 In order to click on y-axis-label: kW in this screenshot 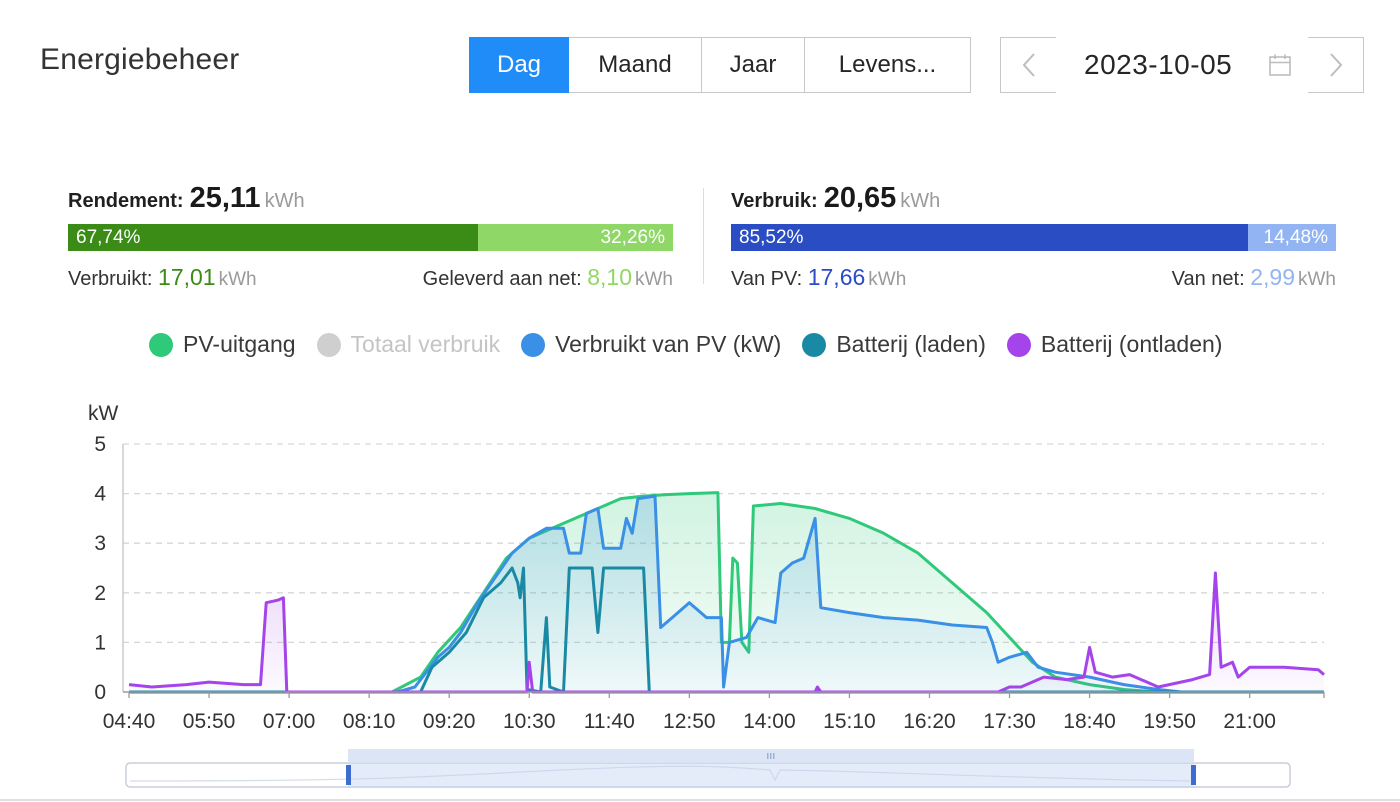, I will do `click(103, 413)`.